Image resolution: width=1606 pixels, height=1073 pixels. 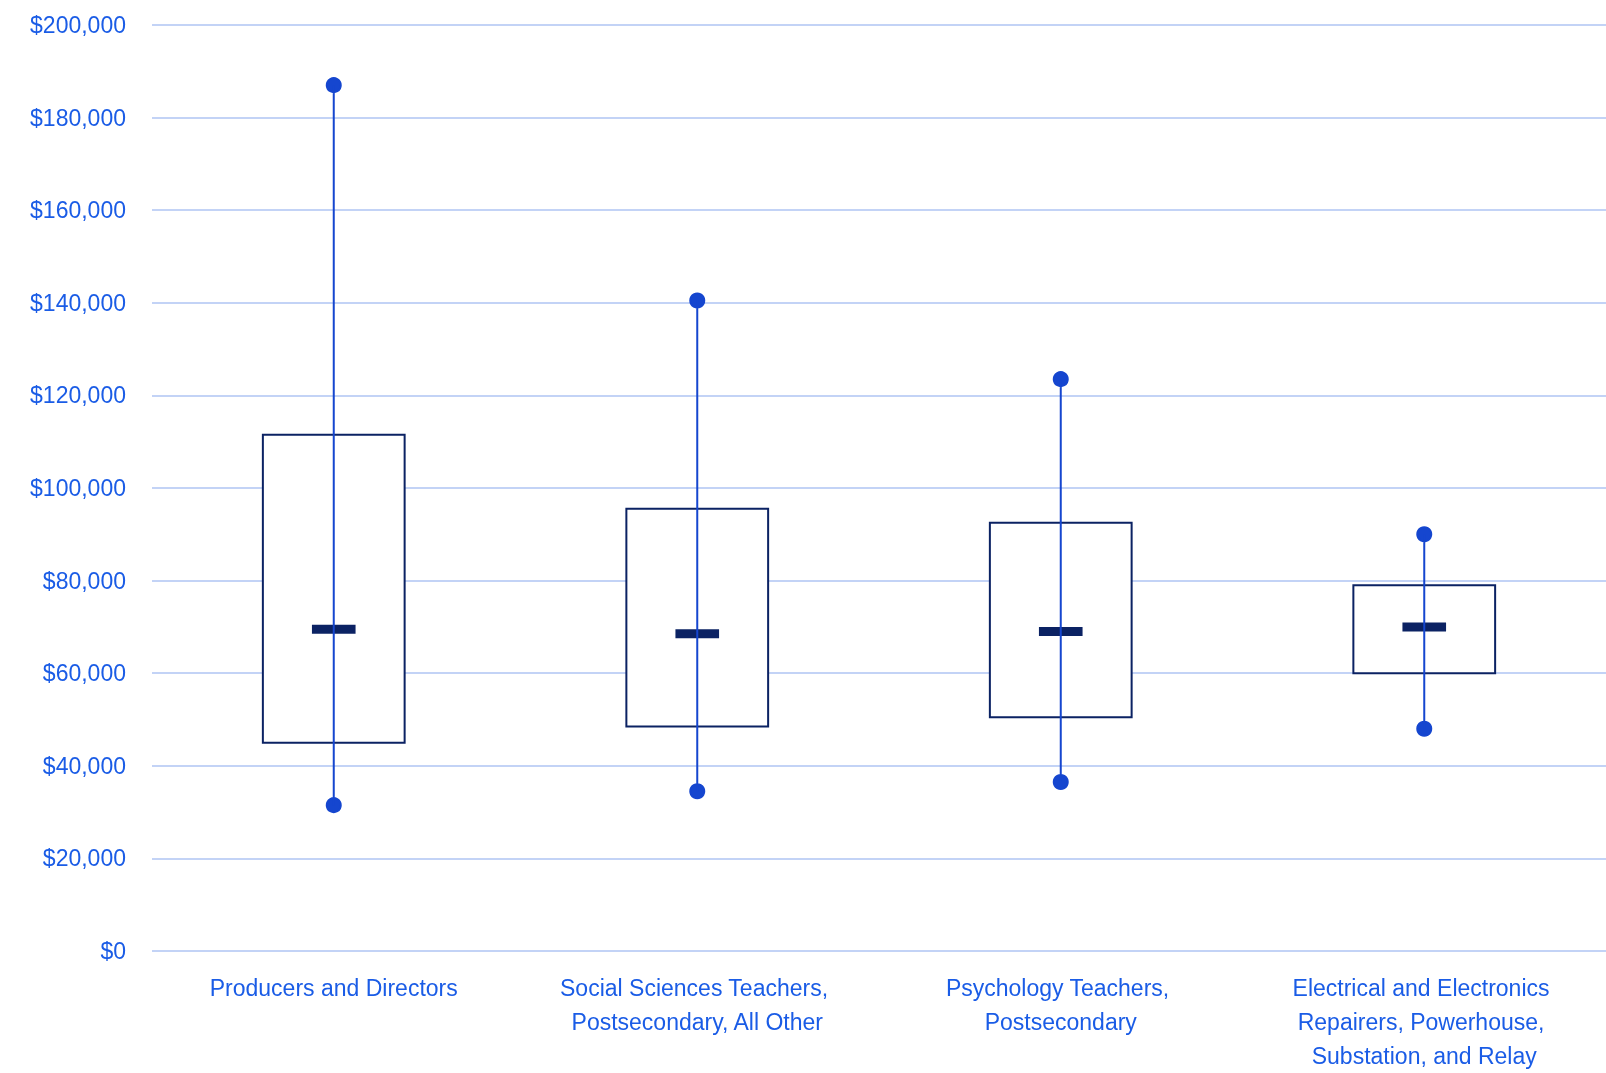 What do you see at coordinates (113, 951) in the screenshot?
I see `y-tick-label: $0` at bounding box center [113, 951].